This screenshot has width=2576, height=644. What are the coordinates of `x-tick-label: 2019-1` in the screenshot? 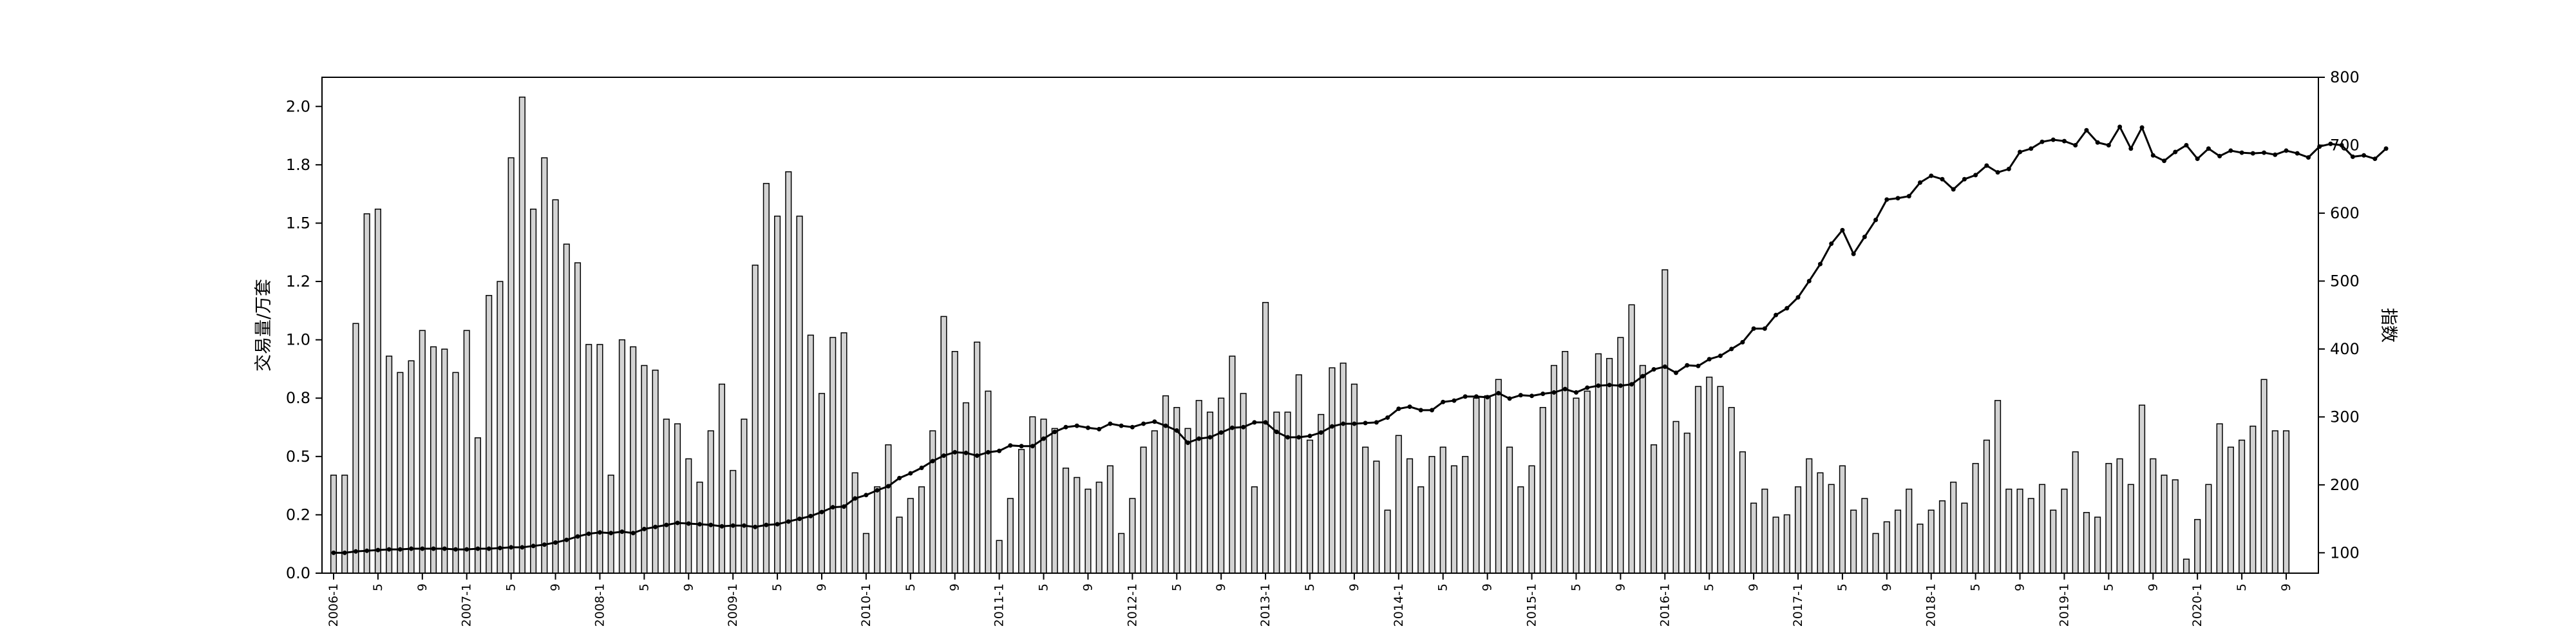 It's located at (2064, 605).